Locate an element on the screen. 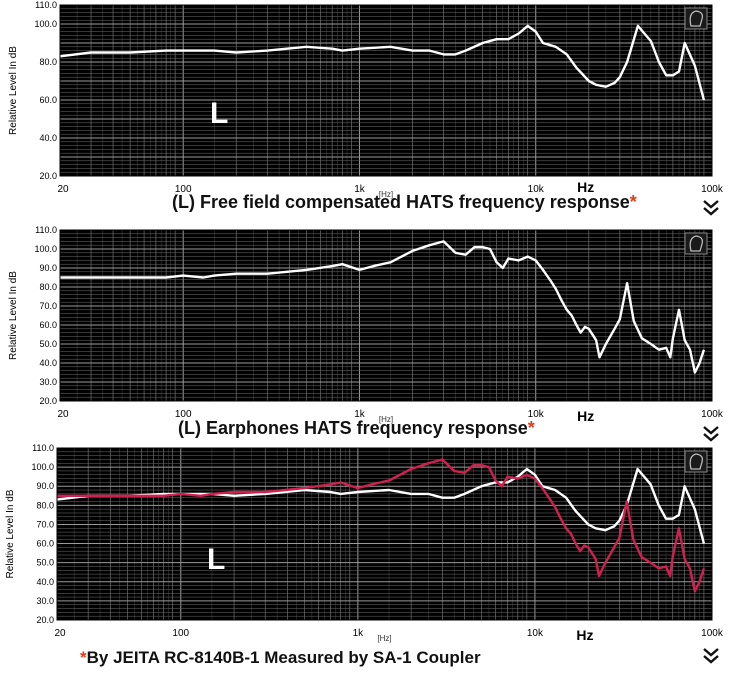 The height and width of the screenshot is (674, 729). middle-caption-text: (L) Earphones HATS frequency response is located at coordinates (353, 428).